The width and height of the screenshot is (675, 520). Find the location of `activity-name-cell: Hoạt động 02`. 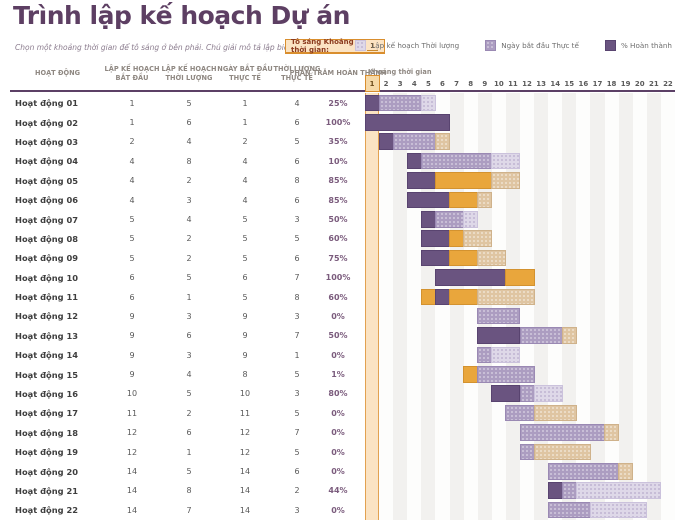

activity-name-cell: Hoạt động 02 is located at coordinates (47, 122).